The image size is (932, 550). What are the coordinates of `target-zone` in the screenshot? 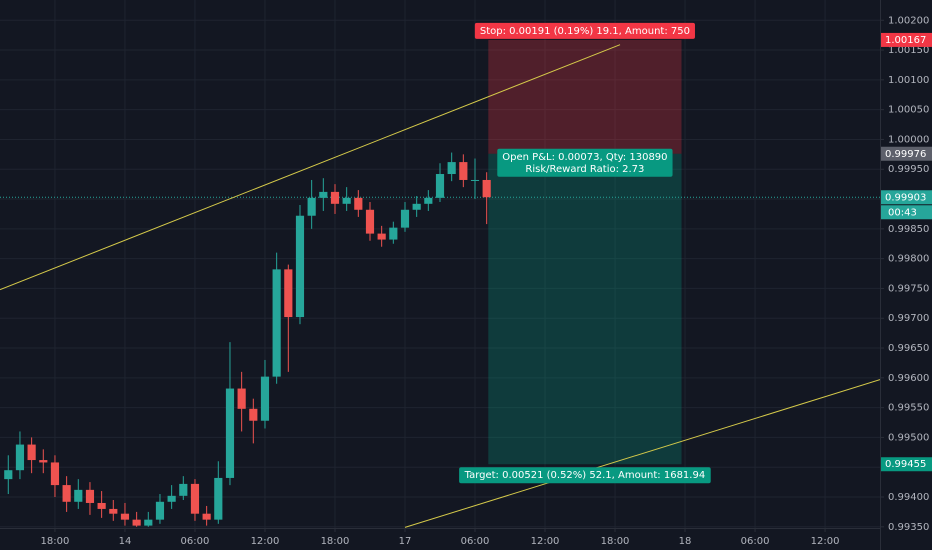 It's located at (585, 309).